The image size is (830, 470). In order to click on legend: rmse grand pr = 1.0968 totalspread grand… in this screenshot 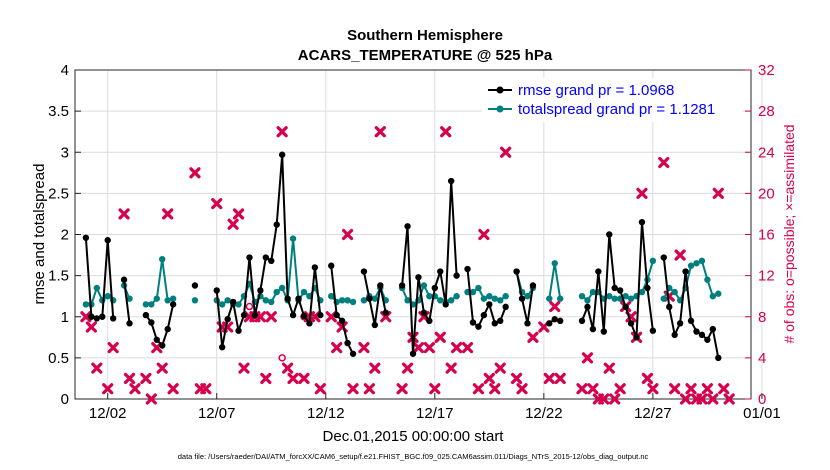, I will do `click(612, 100)`.